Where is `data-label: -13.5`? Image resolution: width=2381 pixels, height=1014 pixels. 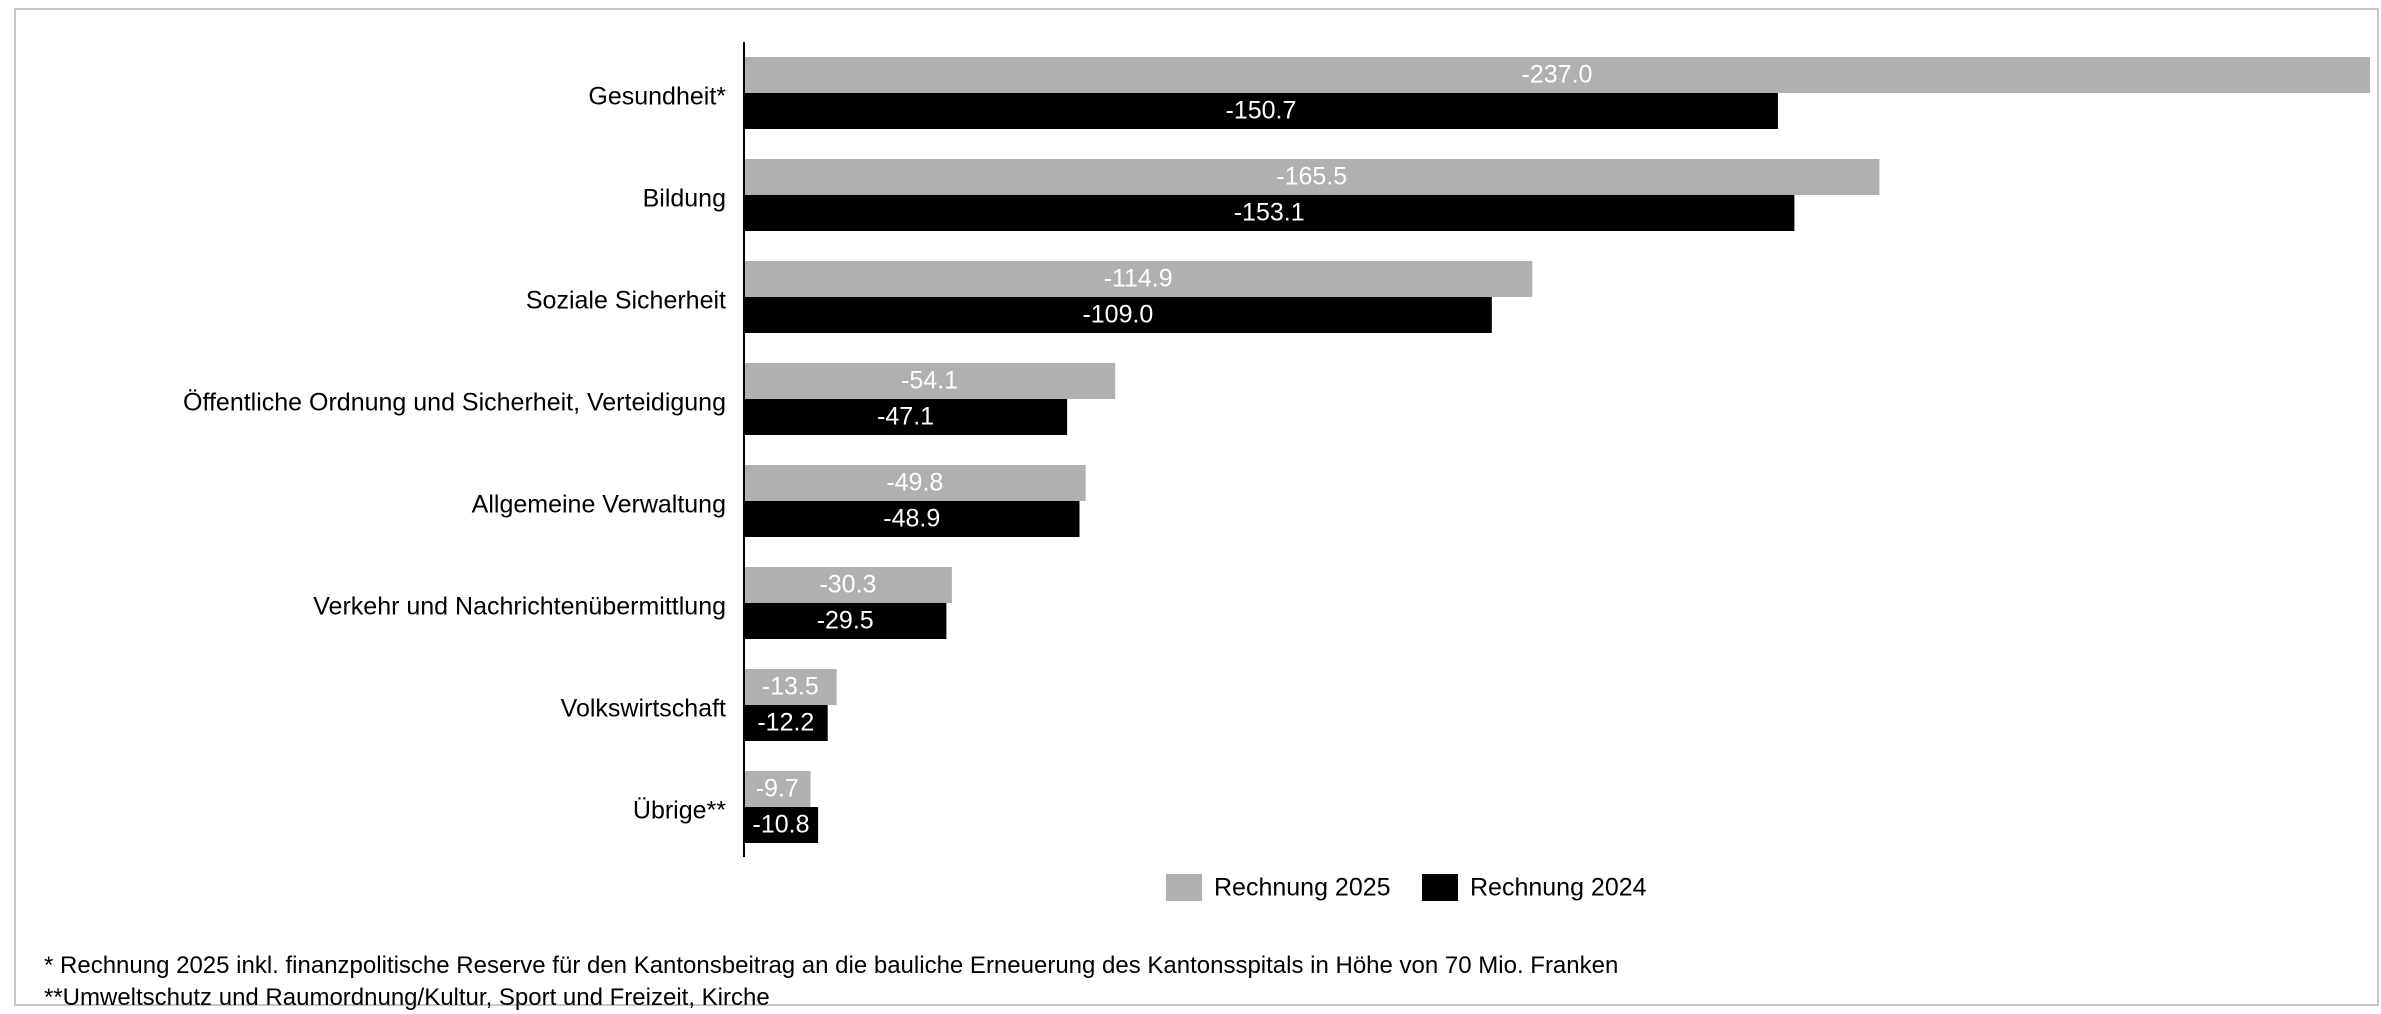
data-label: -13.5 is located at coordinates (790, 687).